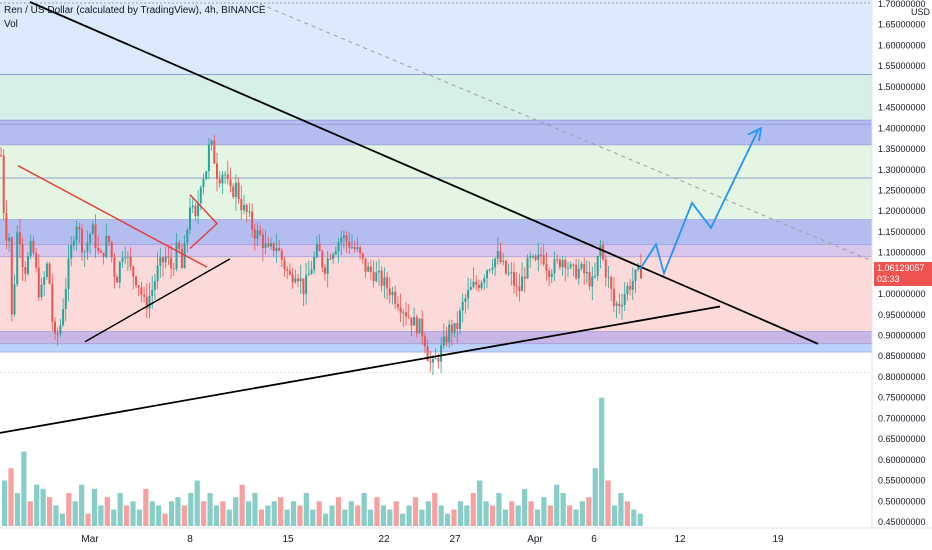  I want to click on y-tick-label: 0.50000000, so click(902, 501).